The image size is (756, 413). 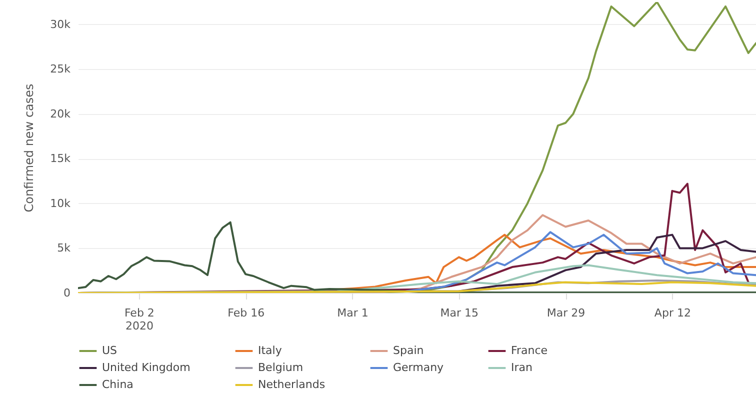 I want to click on legend-label: Iran, so click(x=522, y=367).